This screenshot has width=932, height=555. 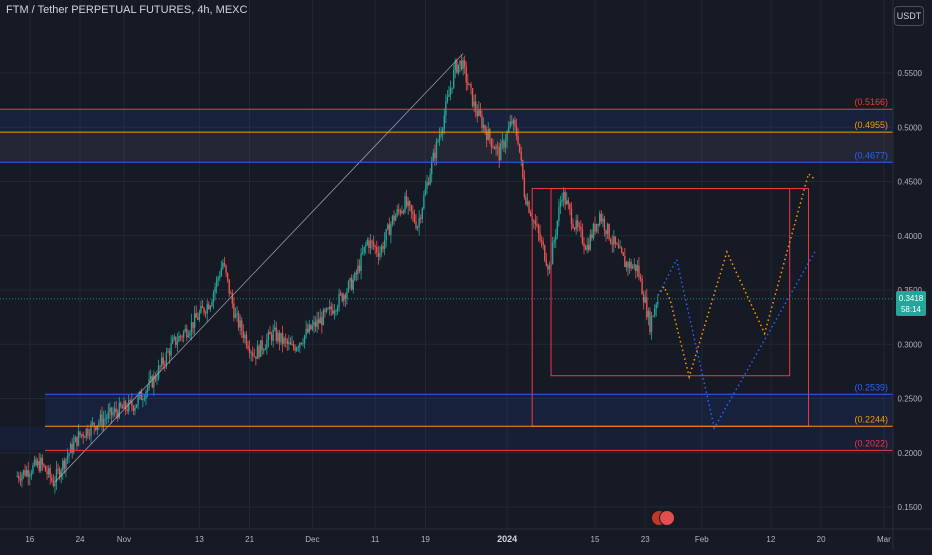 I want to click on last-price-value: 0.3418, so click(x=911, y=298).